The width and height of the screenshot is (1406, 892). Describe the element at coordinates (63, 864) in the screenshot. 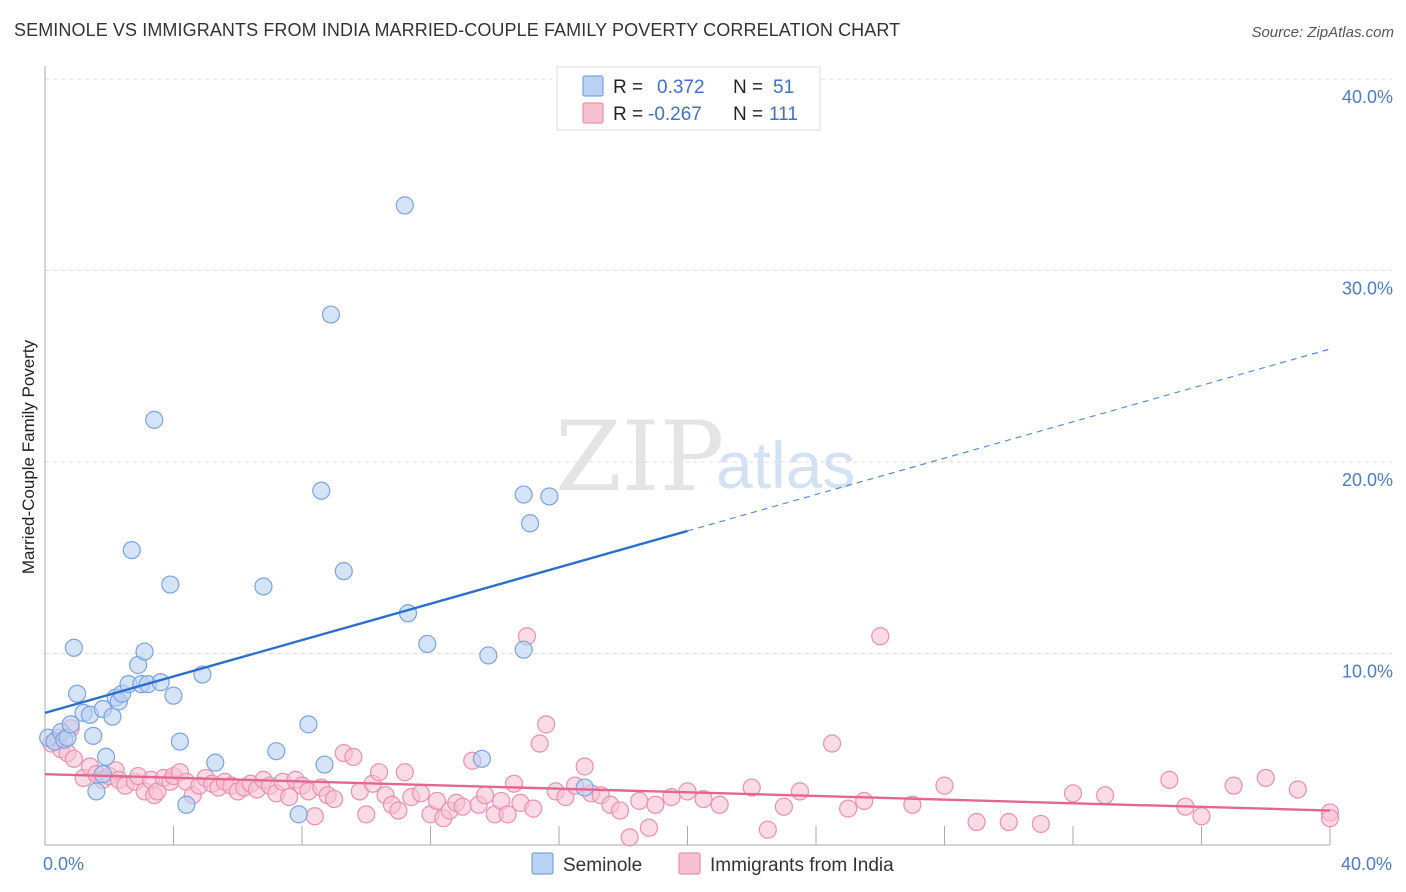

I see `x-tick-label: 0.0%` at that location.